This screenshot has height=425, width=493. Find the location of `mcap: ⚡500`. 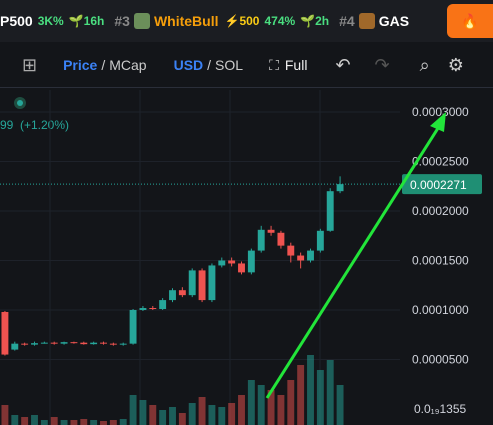

mcap: ⚡500 is located at coordinates (242, 21).